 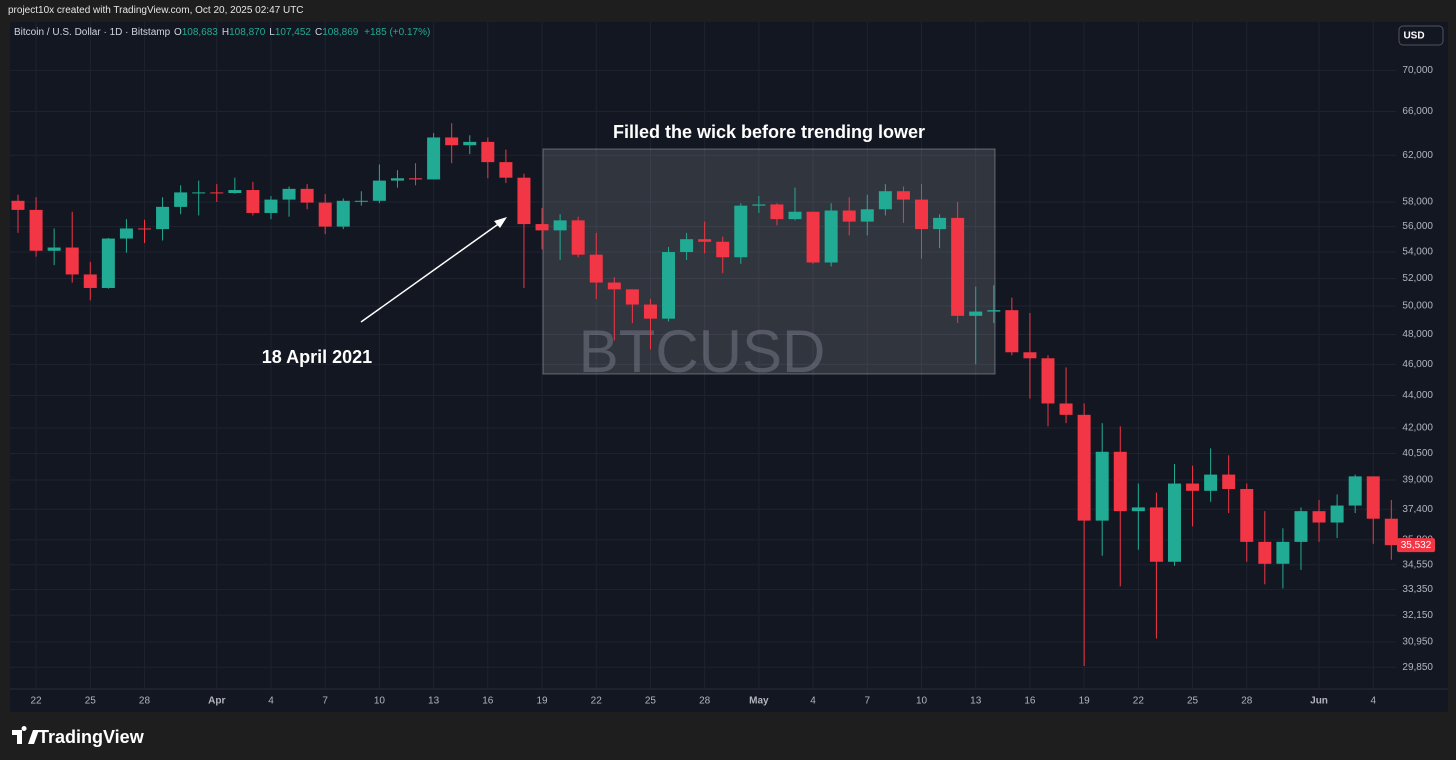 I want to click on x-tick-label: Apr, so click(x=216, y=701).